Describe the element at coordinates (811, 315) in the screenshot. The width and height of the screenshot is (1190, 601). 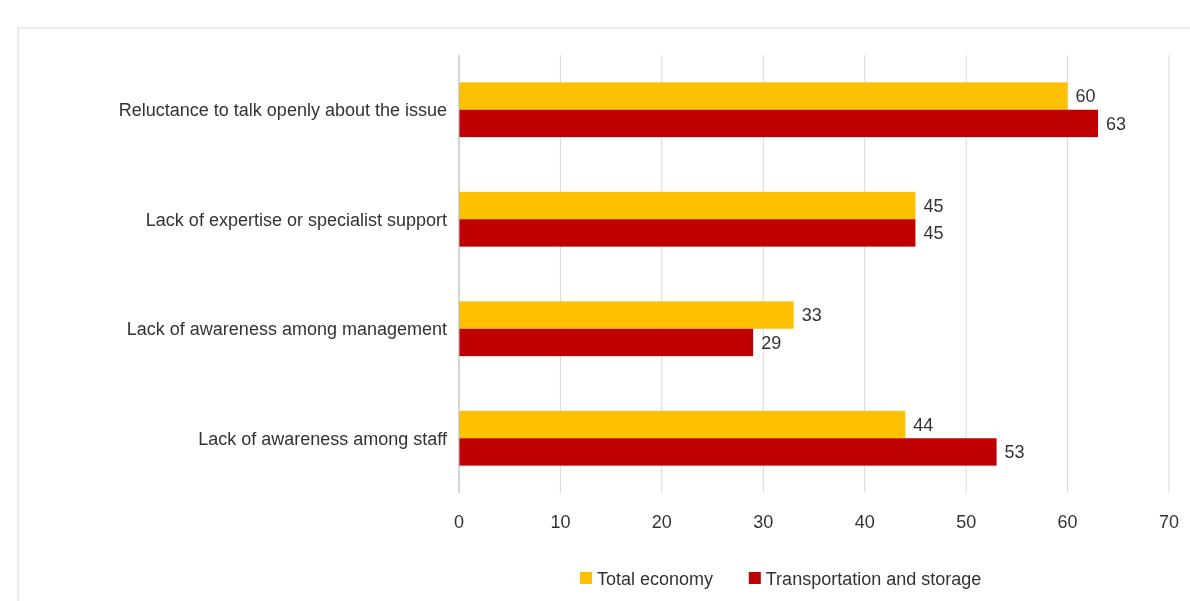
I see `data-label: 33` at that location.